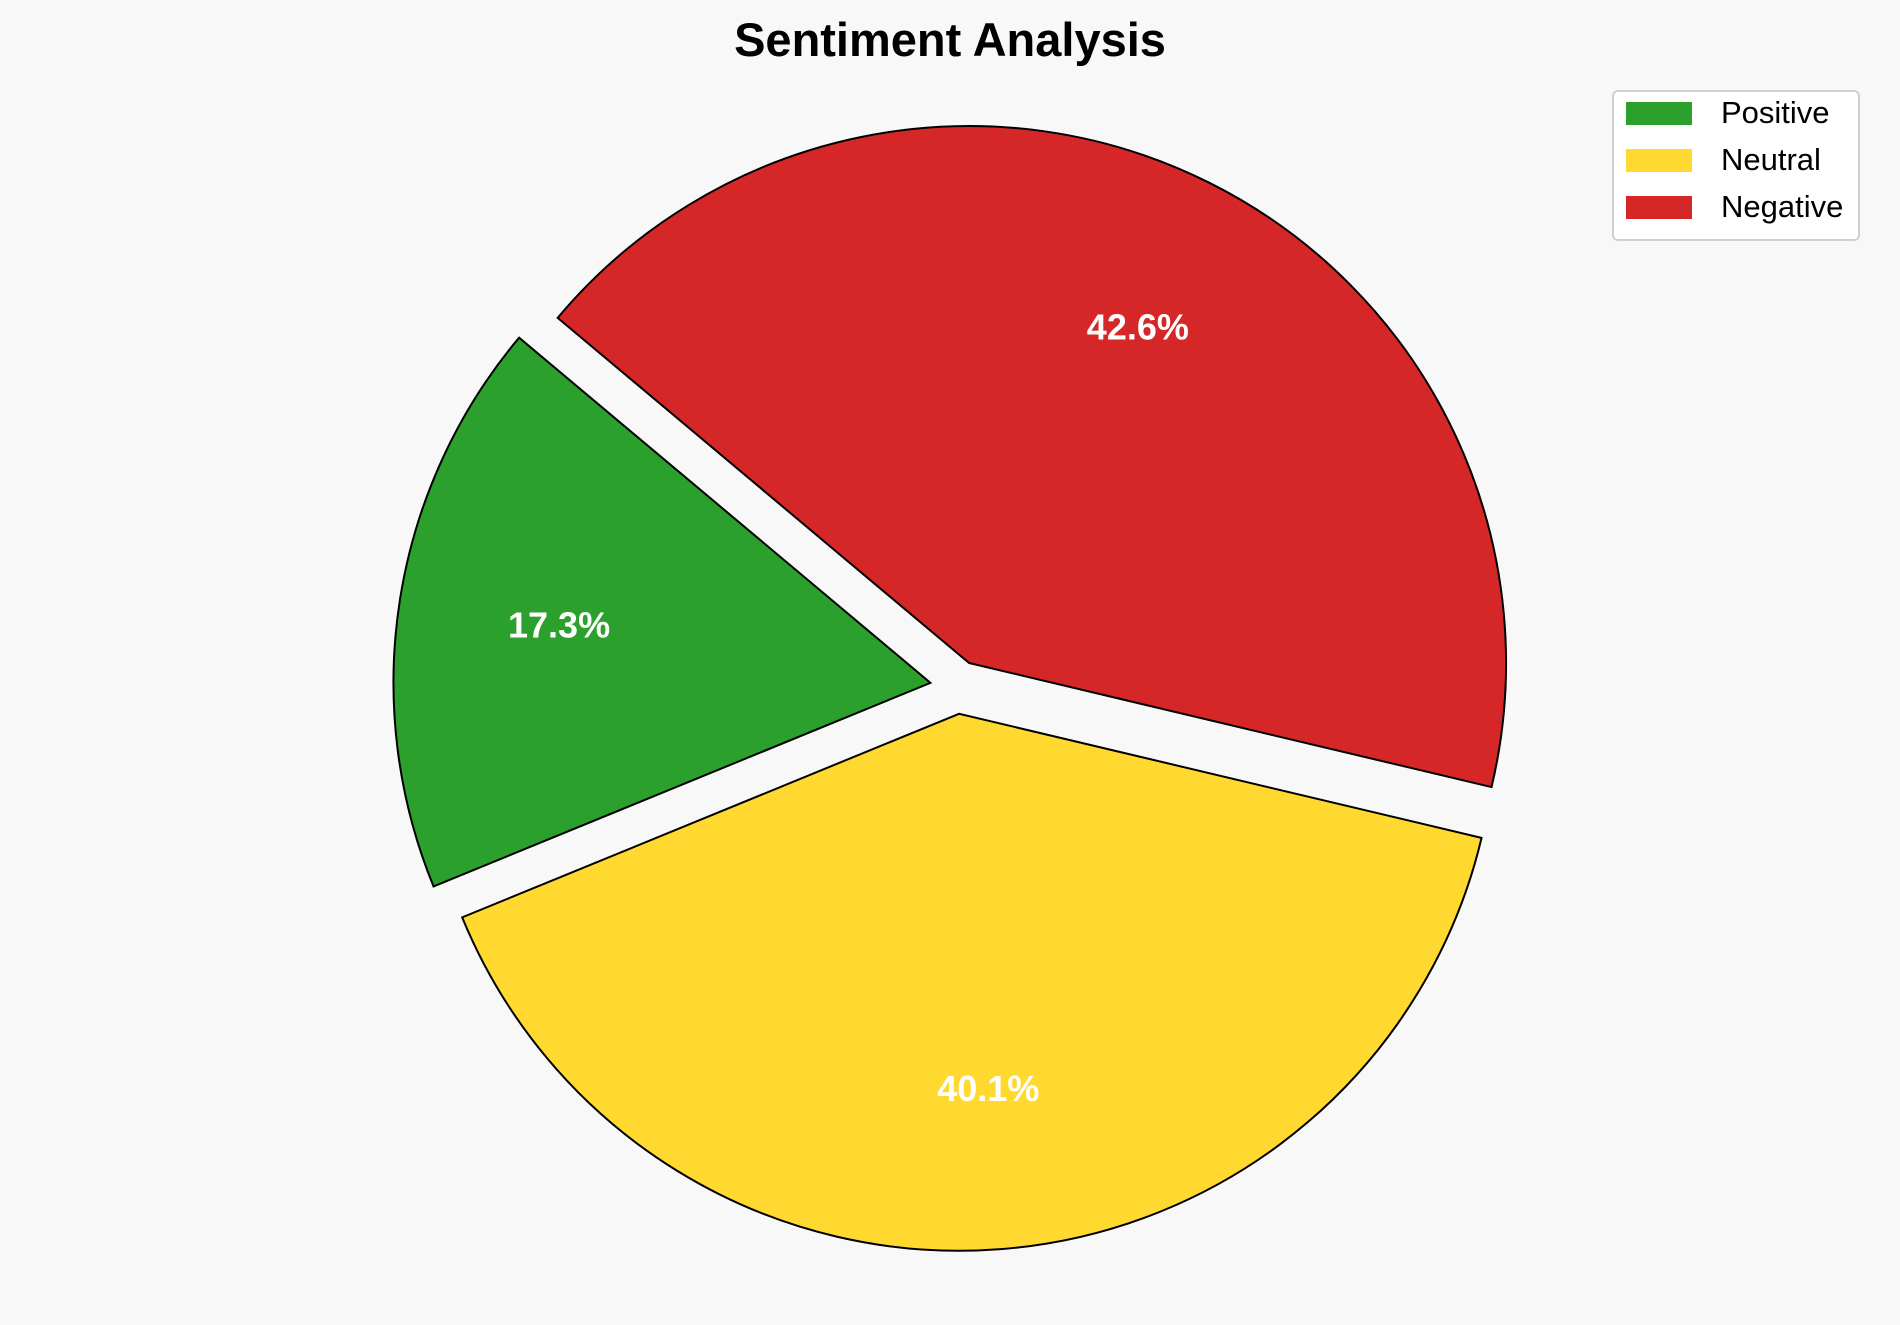 The width and height of the screenshot is (1900, 1325). What do you see at coordinates (1659, 160) in the screenshot?
I see `legend-swatch-neutral` at bounding box center [1659, 160].